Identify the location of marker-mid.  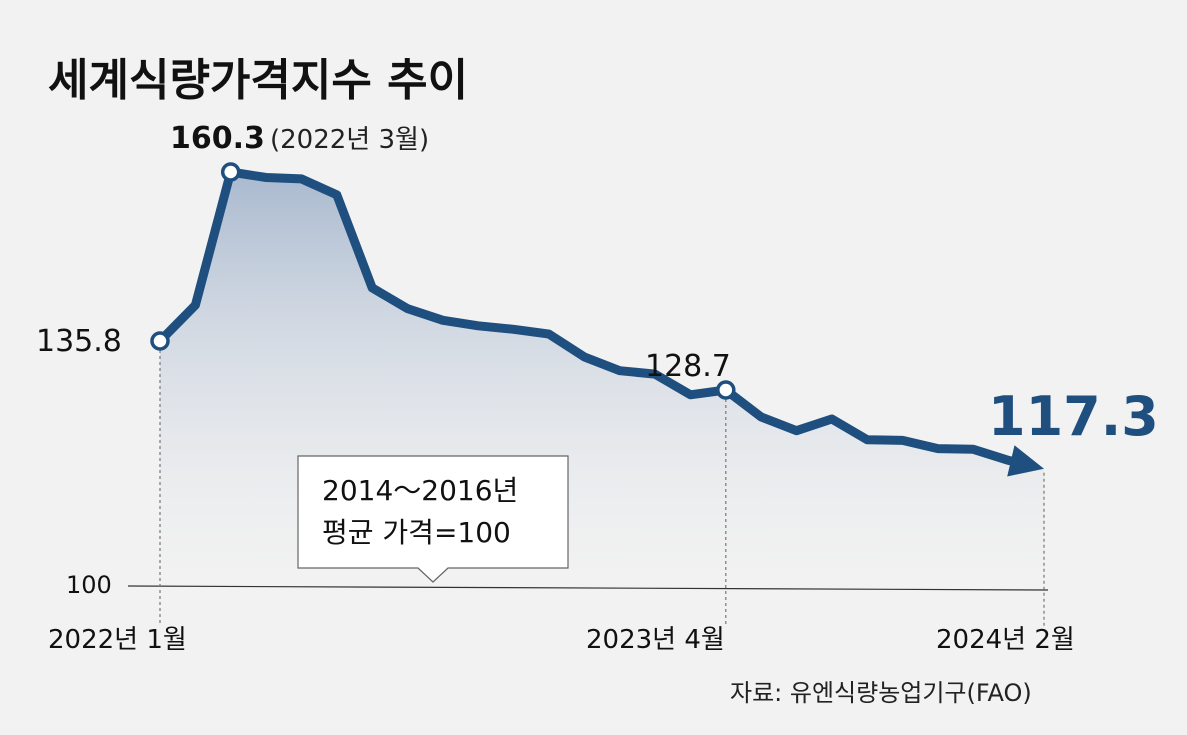
(726, 390).